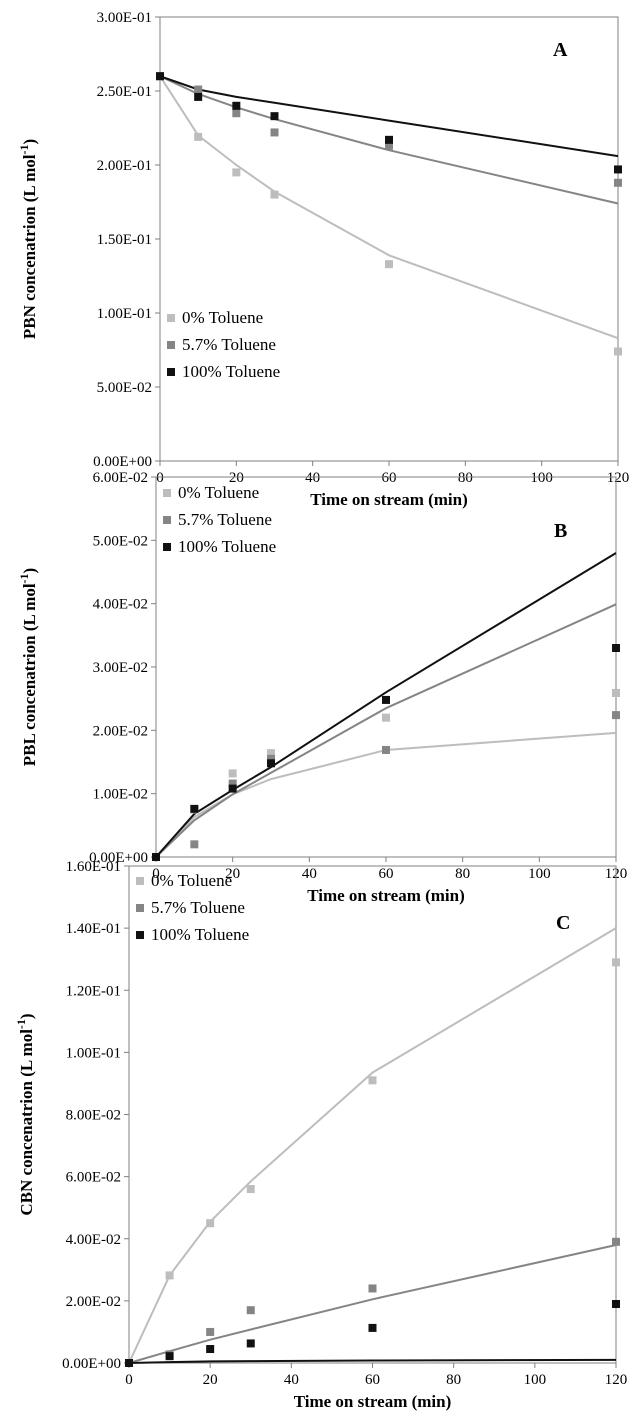 This screenshot has height=1425, width=633. I want to click on y-axis-title: CBN concenatrion (L mol-1), so click(25, 1114).